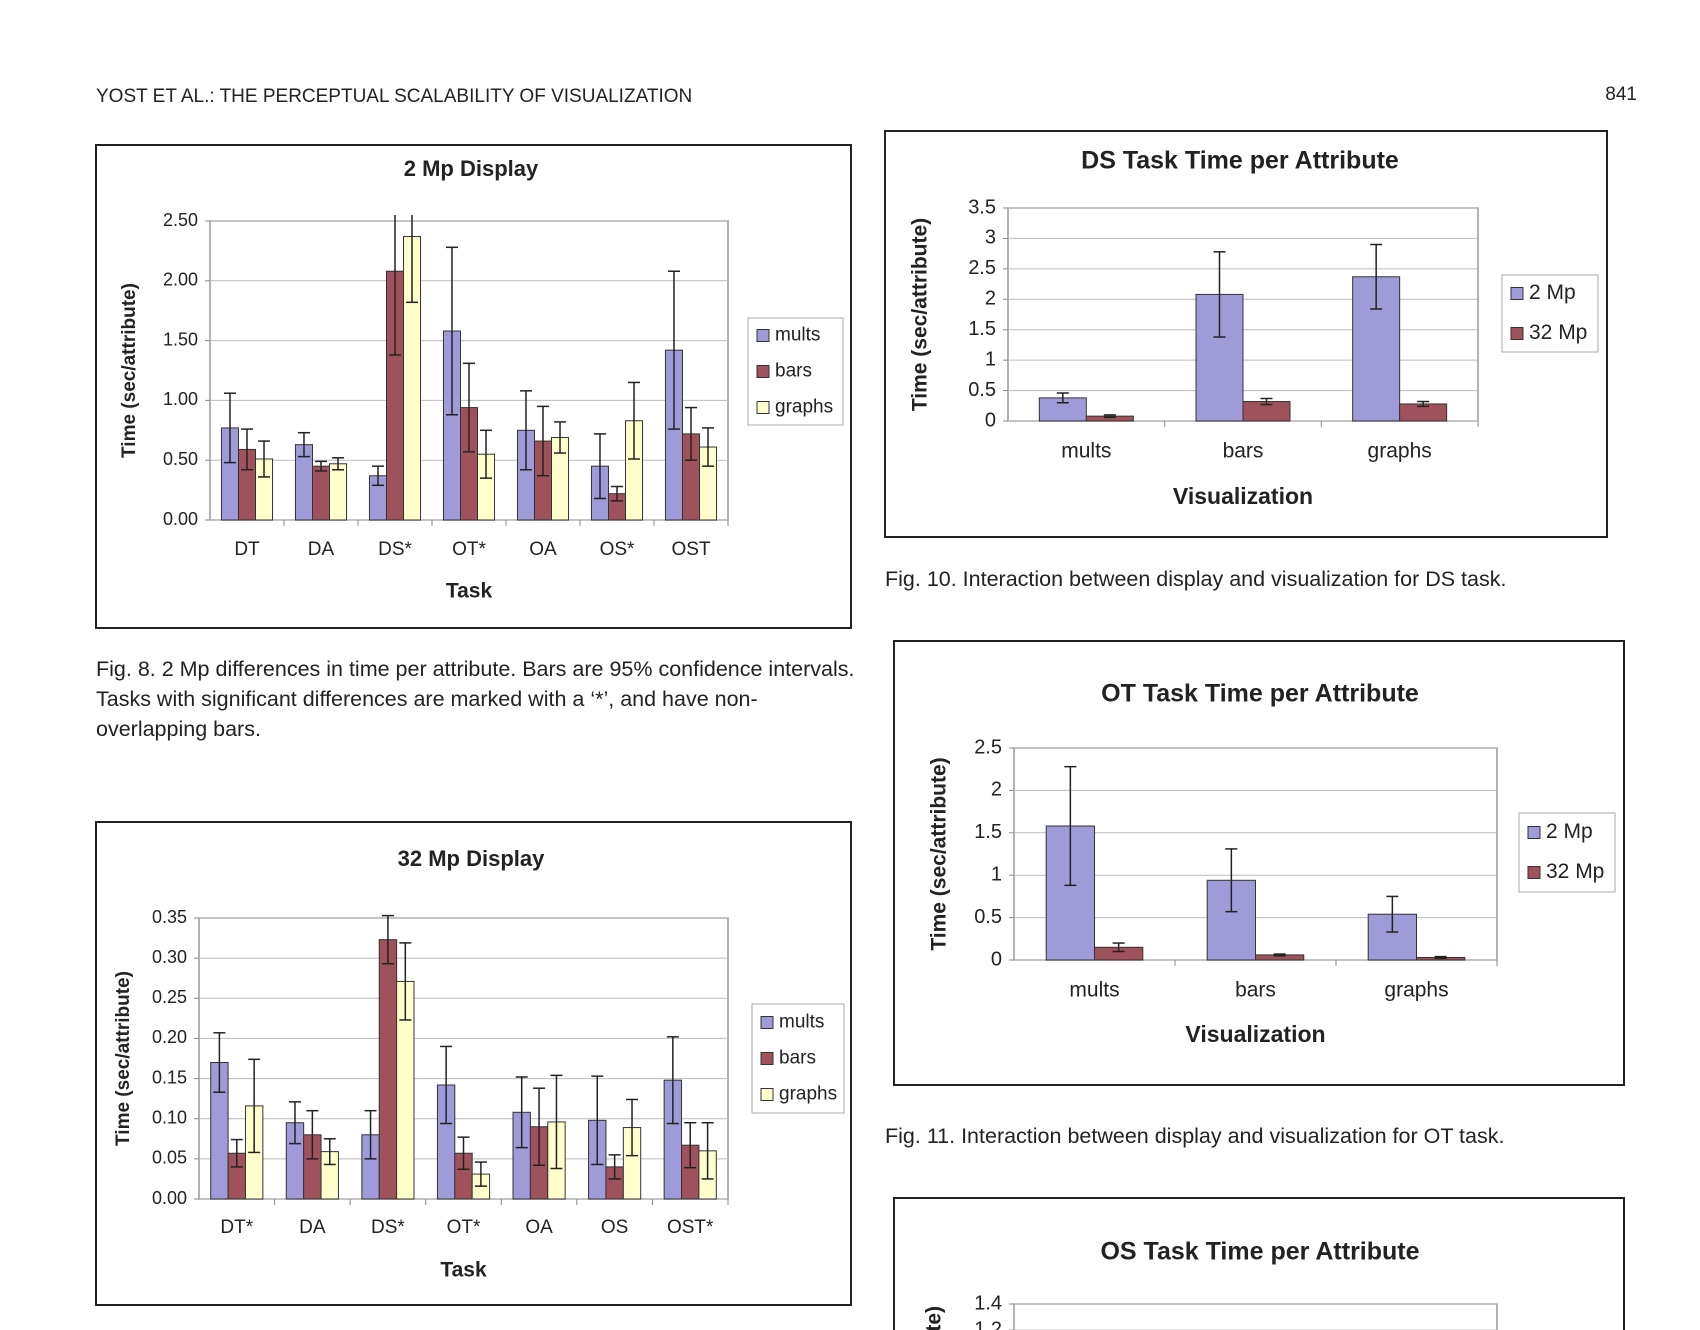  I want to click on y-tick-label: 0.30, so click(169, 957).